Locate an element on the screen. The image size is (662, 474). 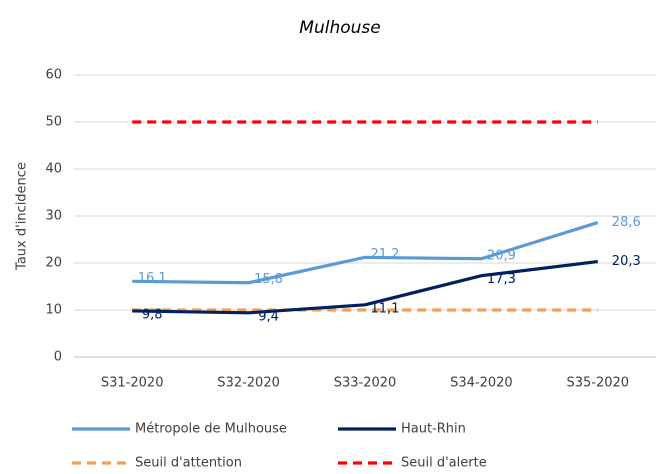
x-tick-label: S35-2020 is located at coordinates (598, 383).